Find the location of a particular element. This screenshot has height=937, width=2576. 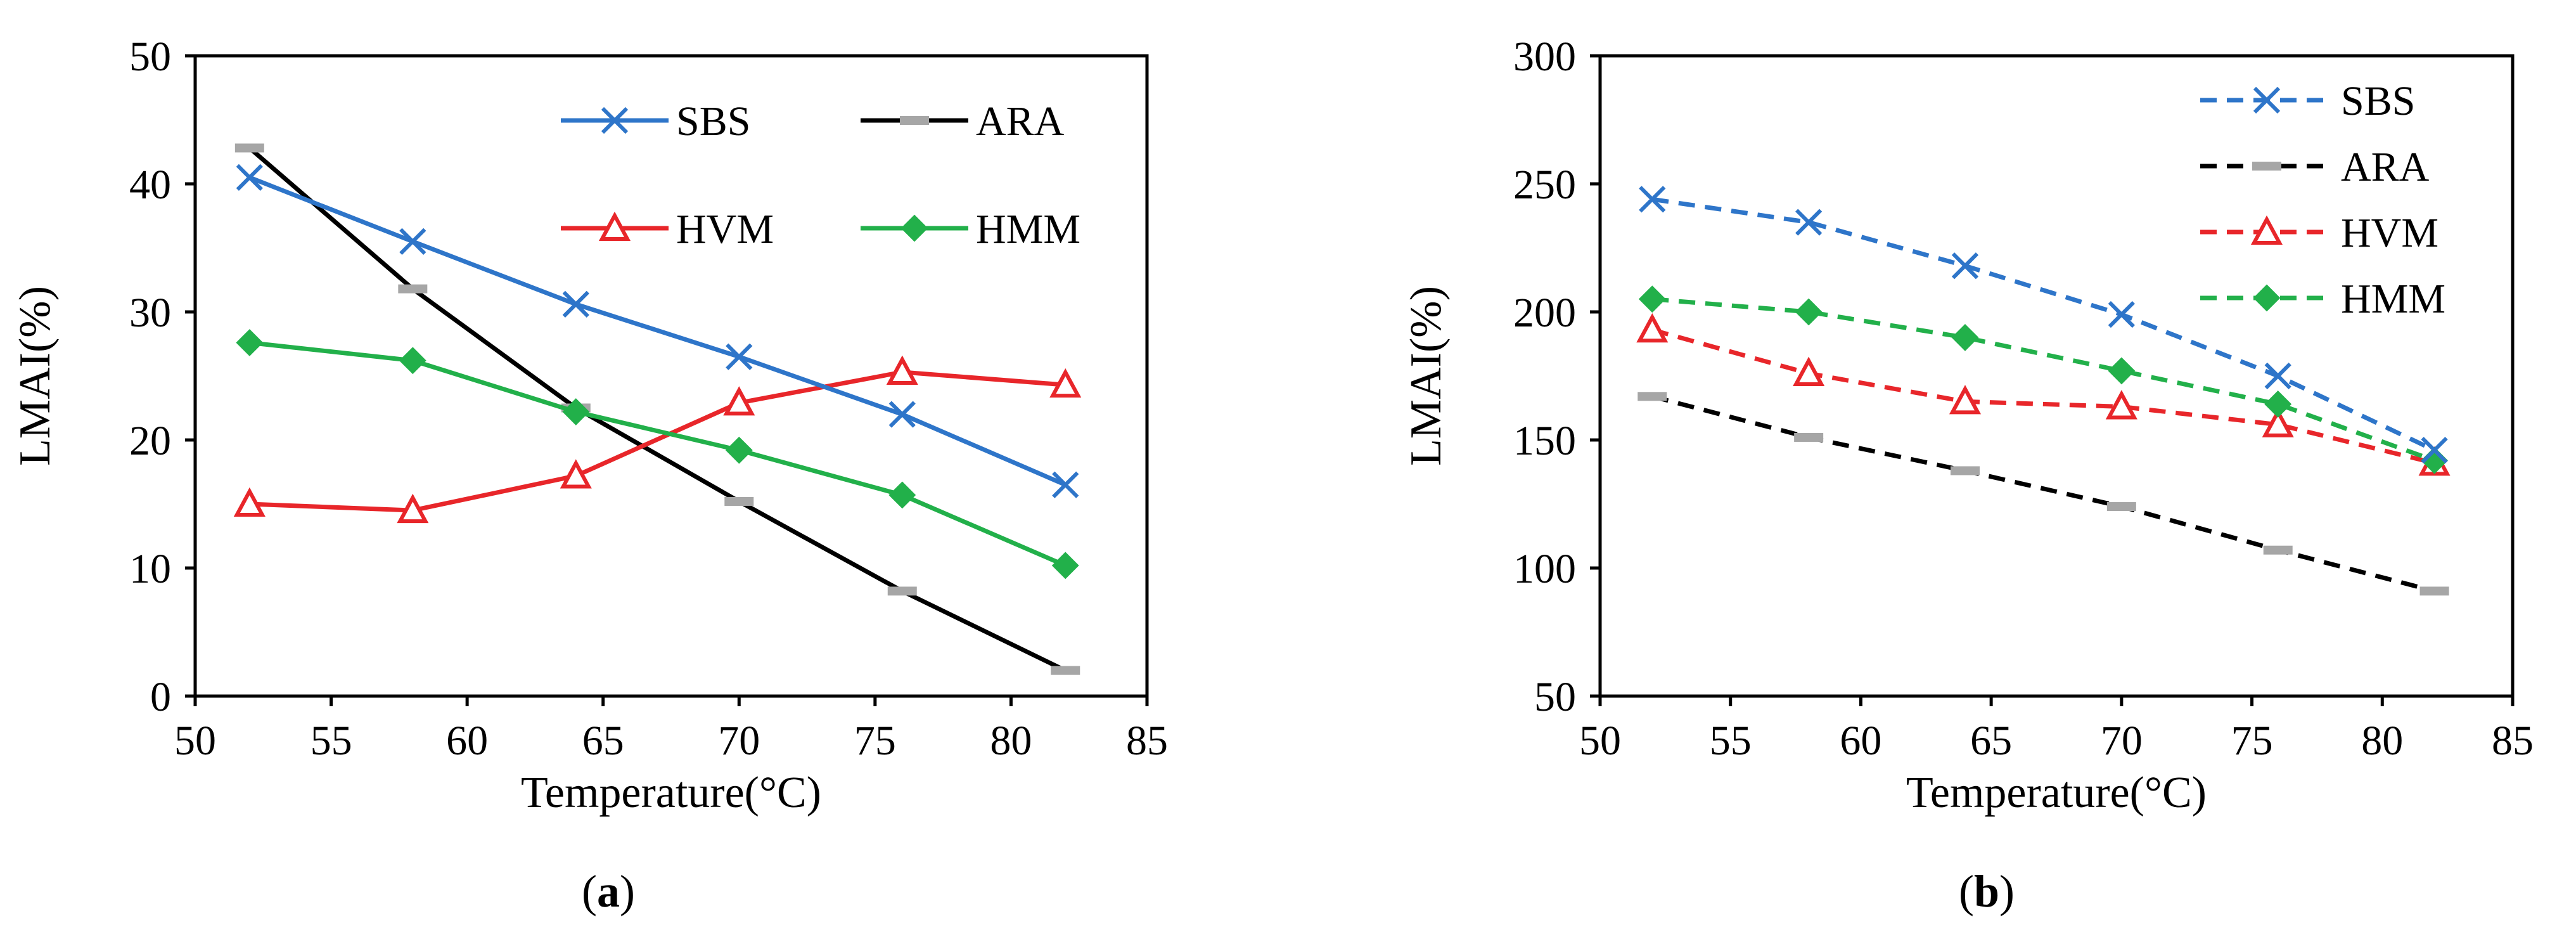

y-tick-label: 20 is located at coordinates (150, 441).